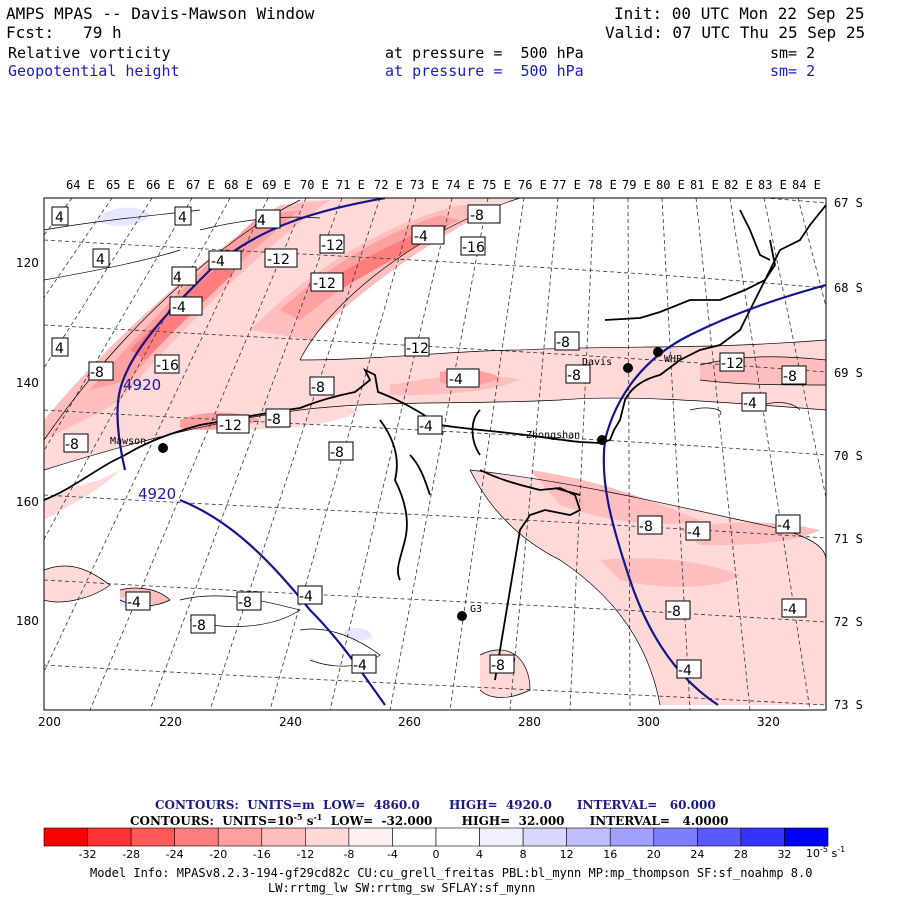 The image size is (900, 900). I want to click on colorbar-tick: -8, so click(348, 854).